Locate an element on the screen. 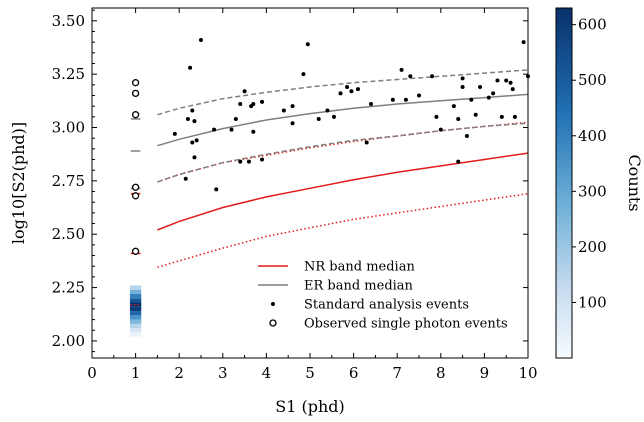 The image size is (644, 422). x-tick-label: 5 is located at coordinates (310, 373).